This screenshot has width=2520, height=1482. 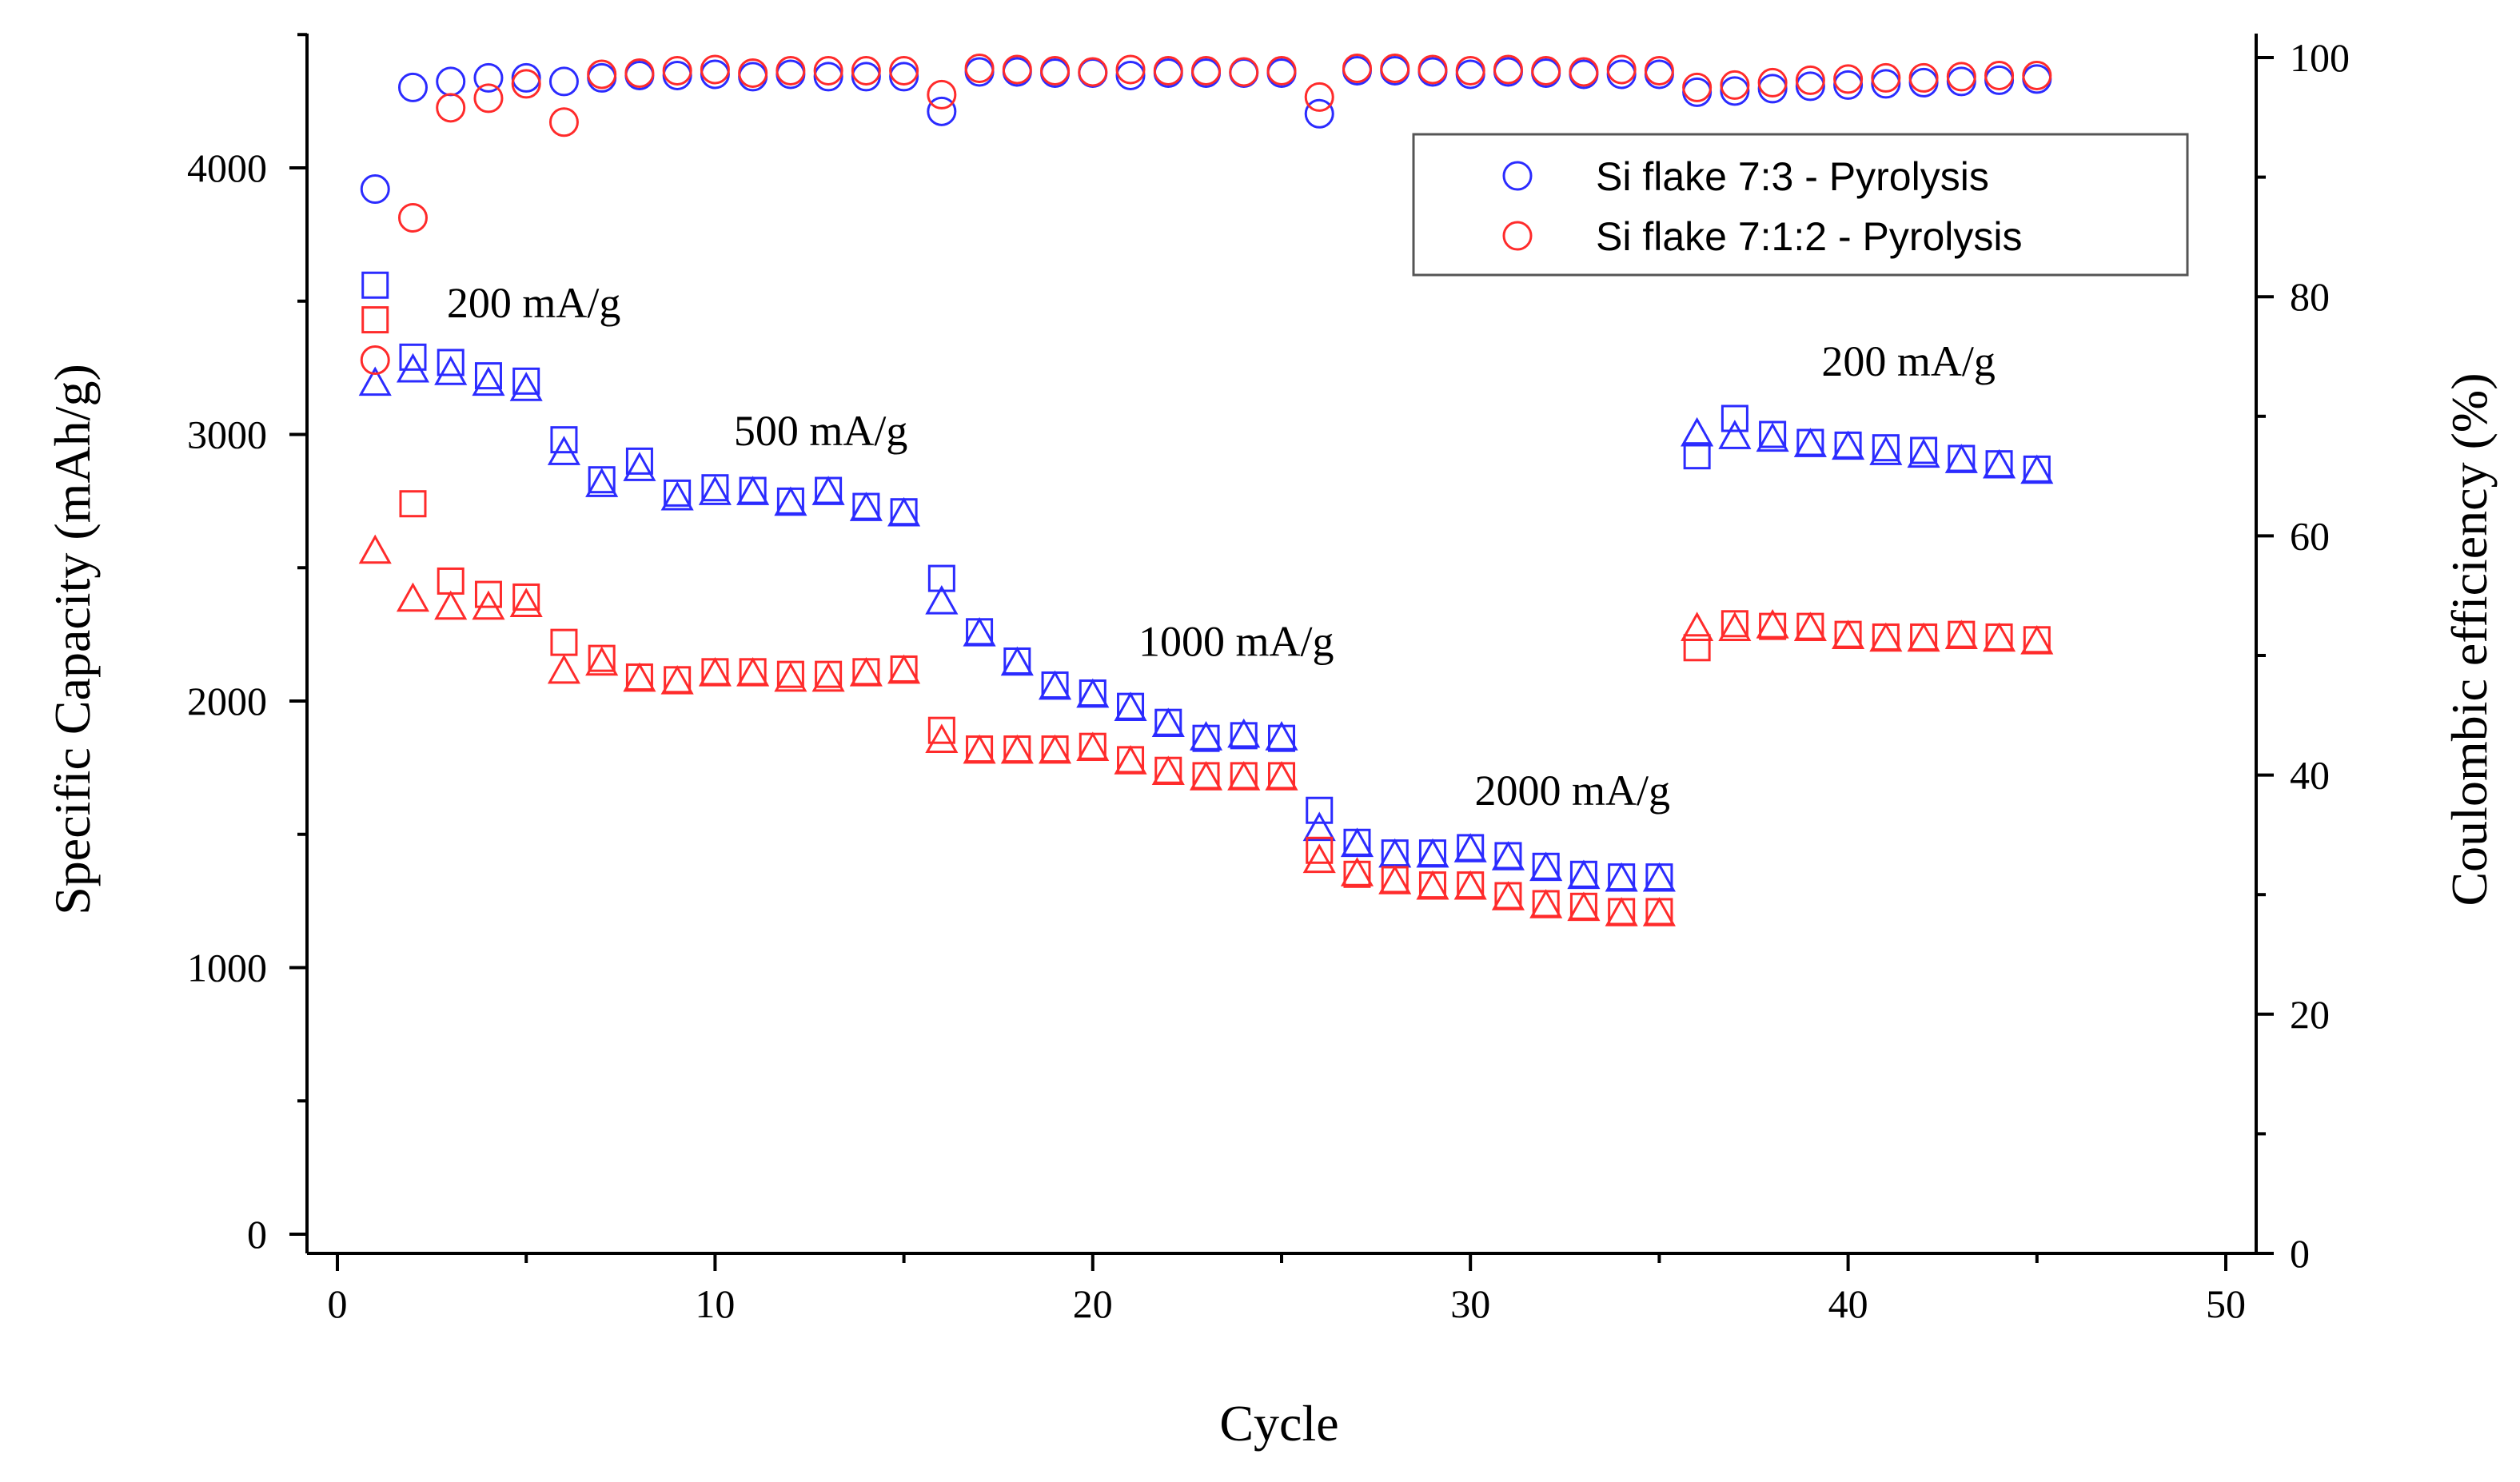 What do you see at coordinates (2310, 1014) in the screenshot?
I see `y-right-tick-label: 20` at bounding box center [2310, 1014].